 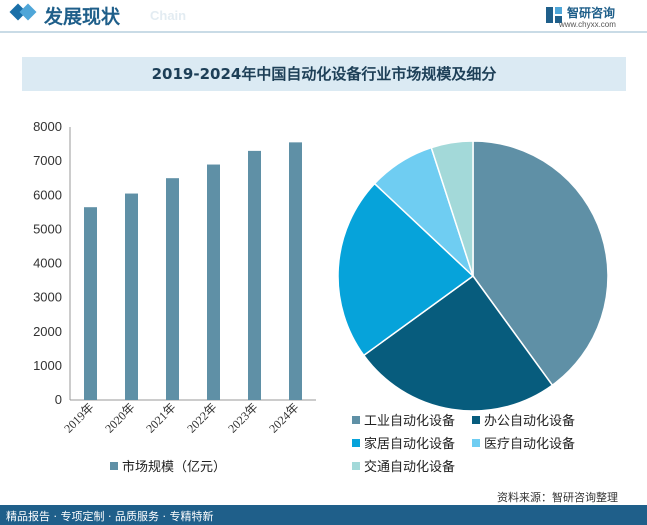 I want to click on x-tick-label: 2020年, so click(x=119, y=417).